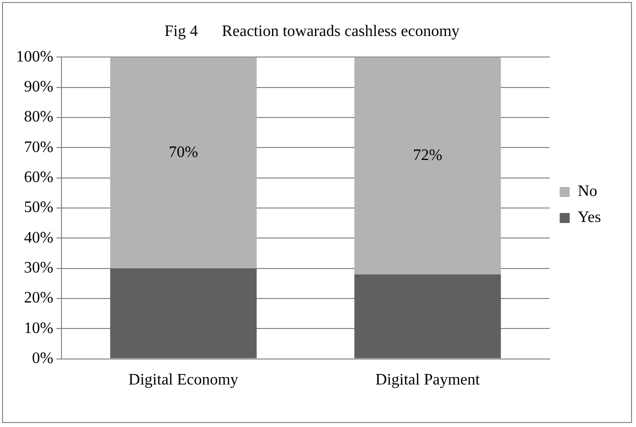 This screenshot has width=636, height=427. What do you see at coordinates (312, 31) in the screenshot?
I see `chart-title: Fig 4 Reaction towarads cashless economy` at bounding box center [312, 31].